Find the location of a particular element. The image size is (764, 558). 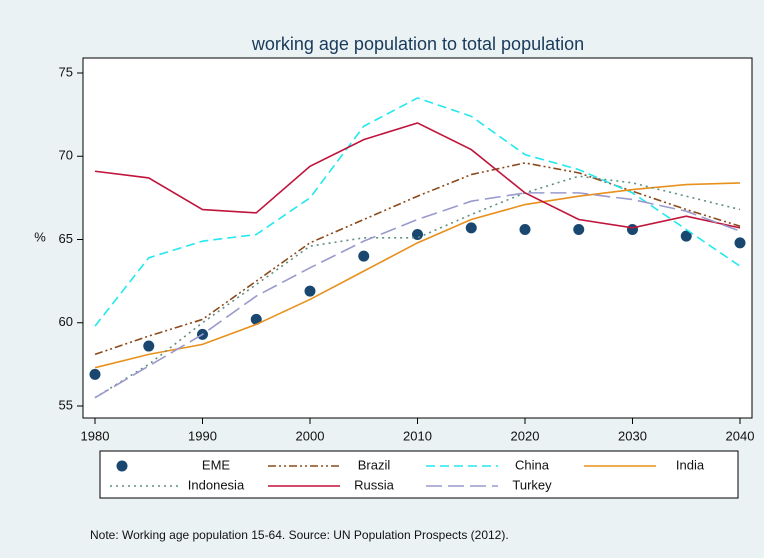

legend-label: China is located at coordinates (532, 464).